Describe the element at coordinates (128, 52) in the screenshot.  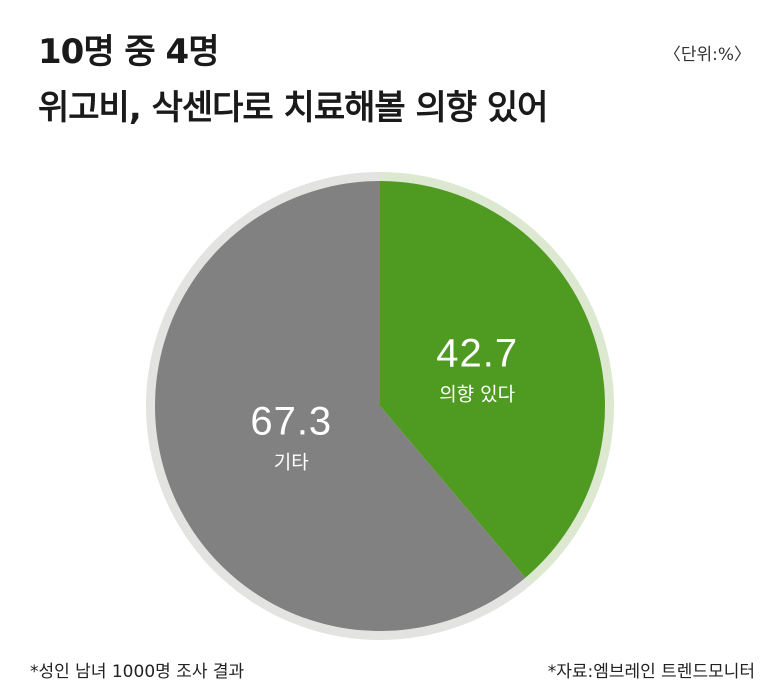
I see `chart-title-line1: 10명 중 4명` at that location.